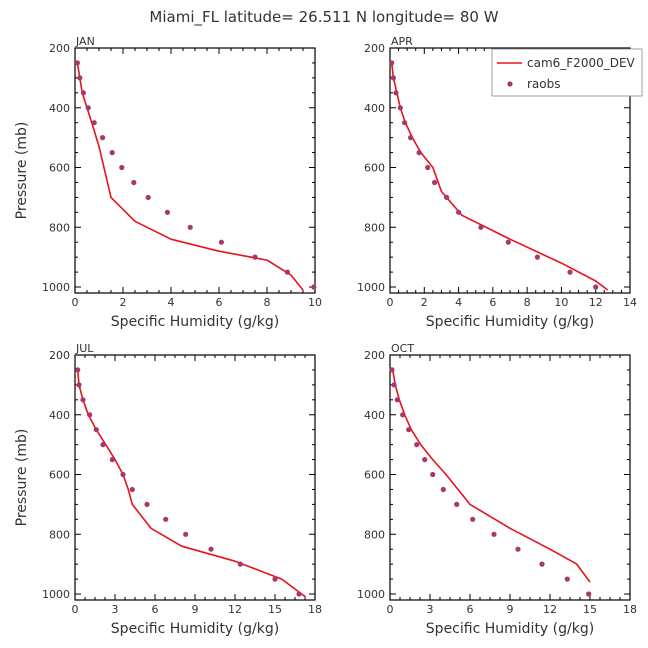 The image size is (648, 648). What do you see at coordinates (115, 609) in the screenshot?
I see `x-tick-label: 3` at bounding box center [115, 609].